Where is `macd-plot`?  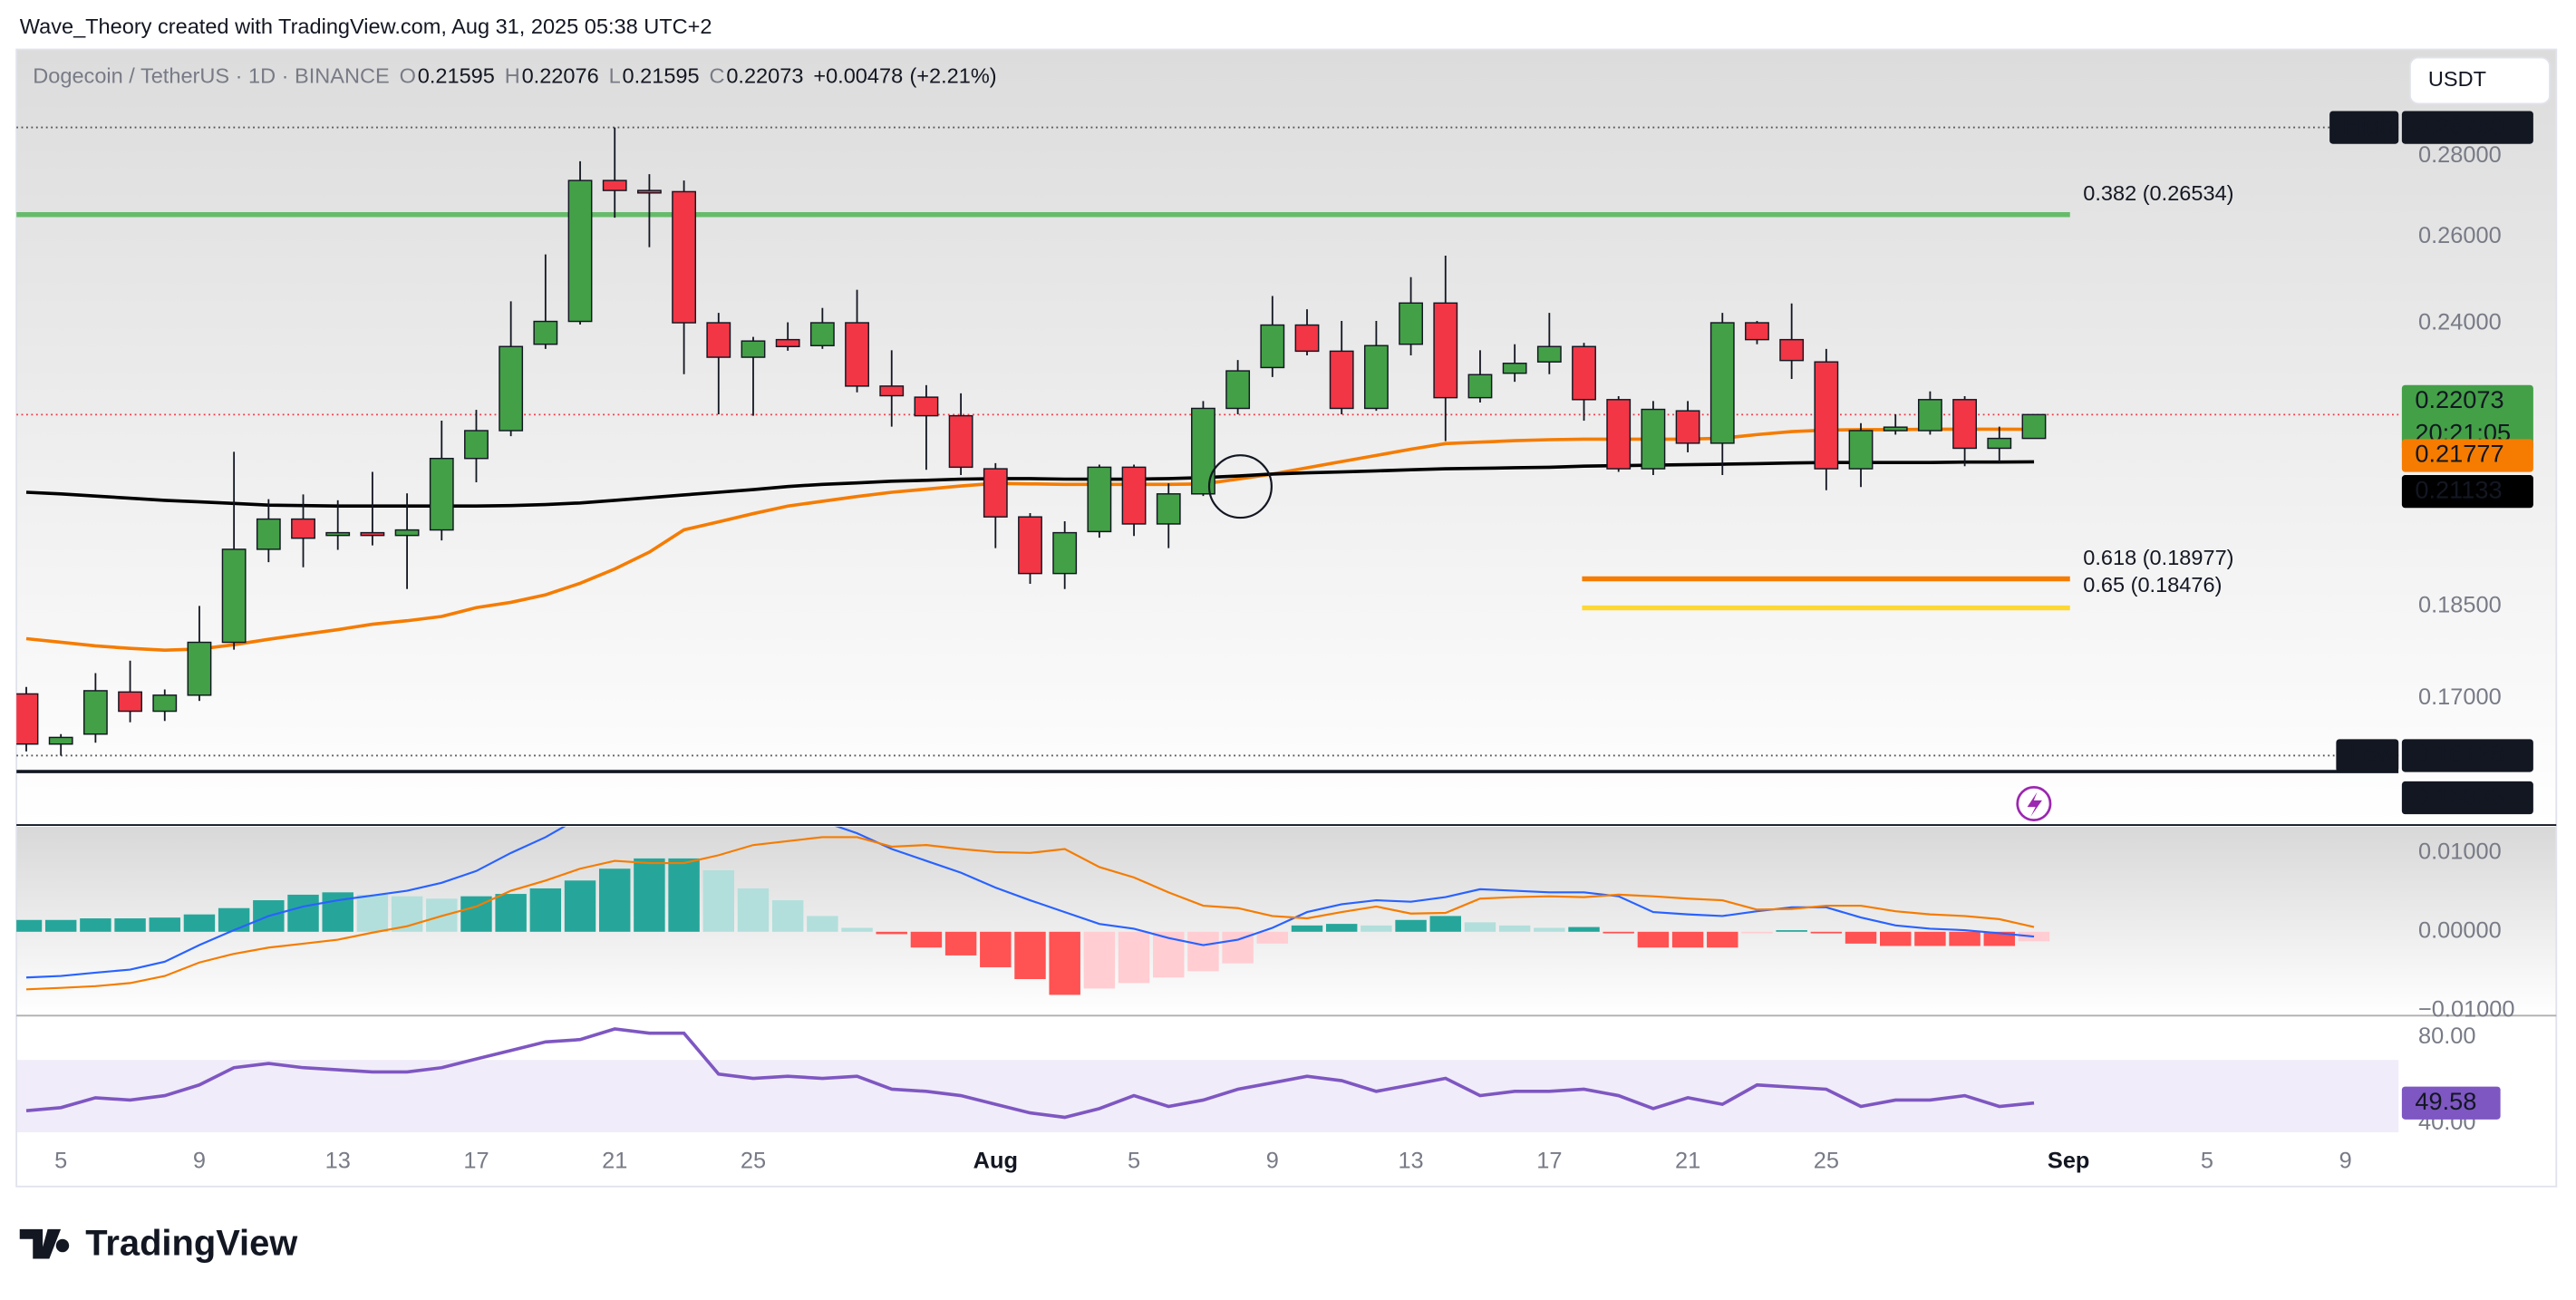
macd-plot is located at coordinates (1033, 910).